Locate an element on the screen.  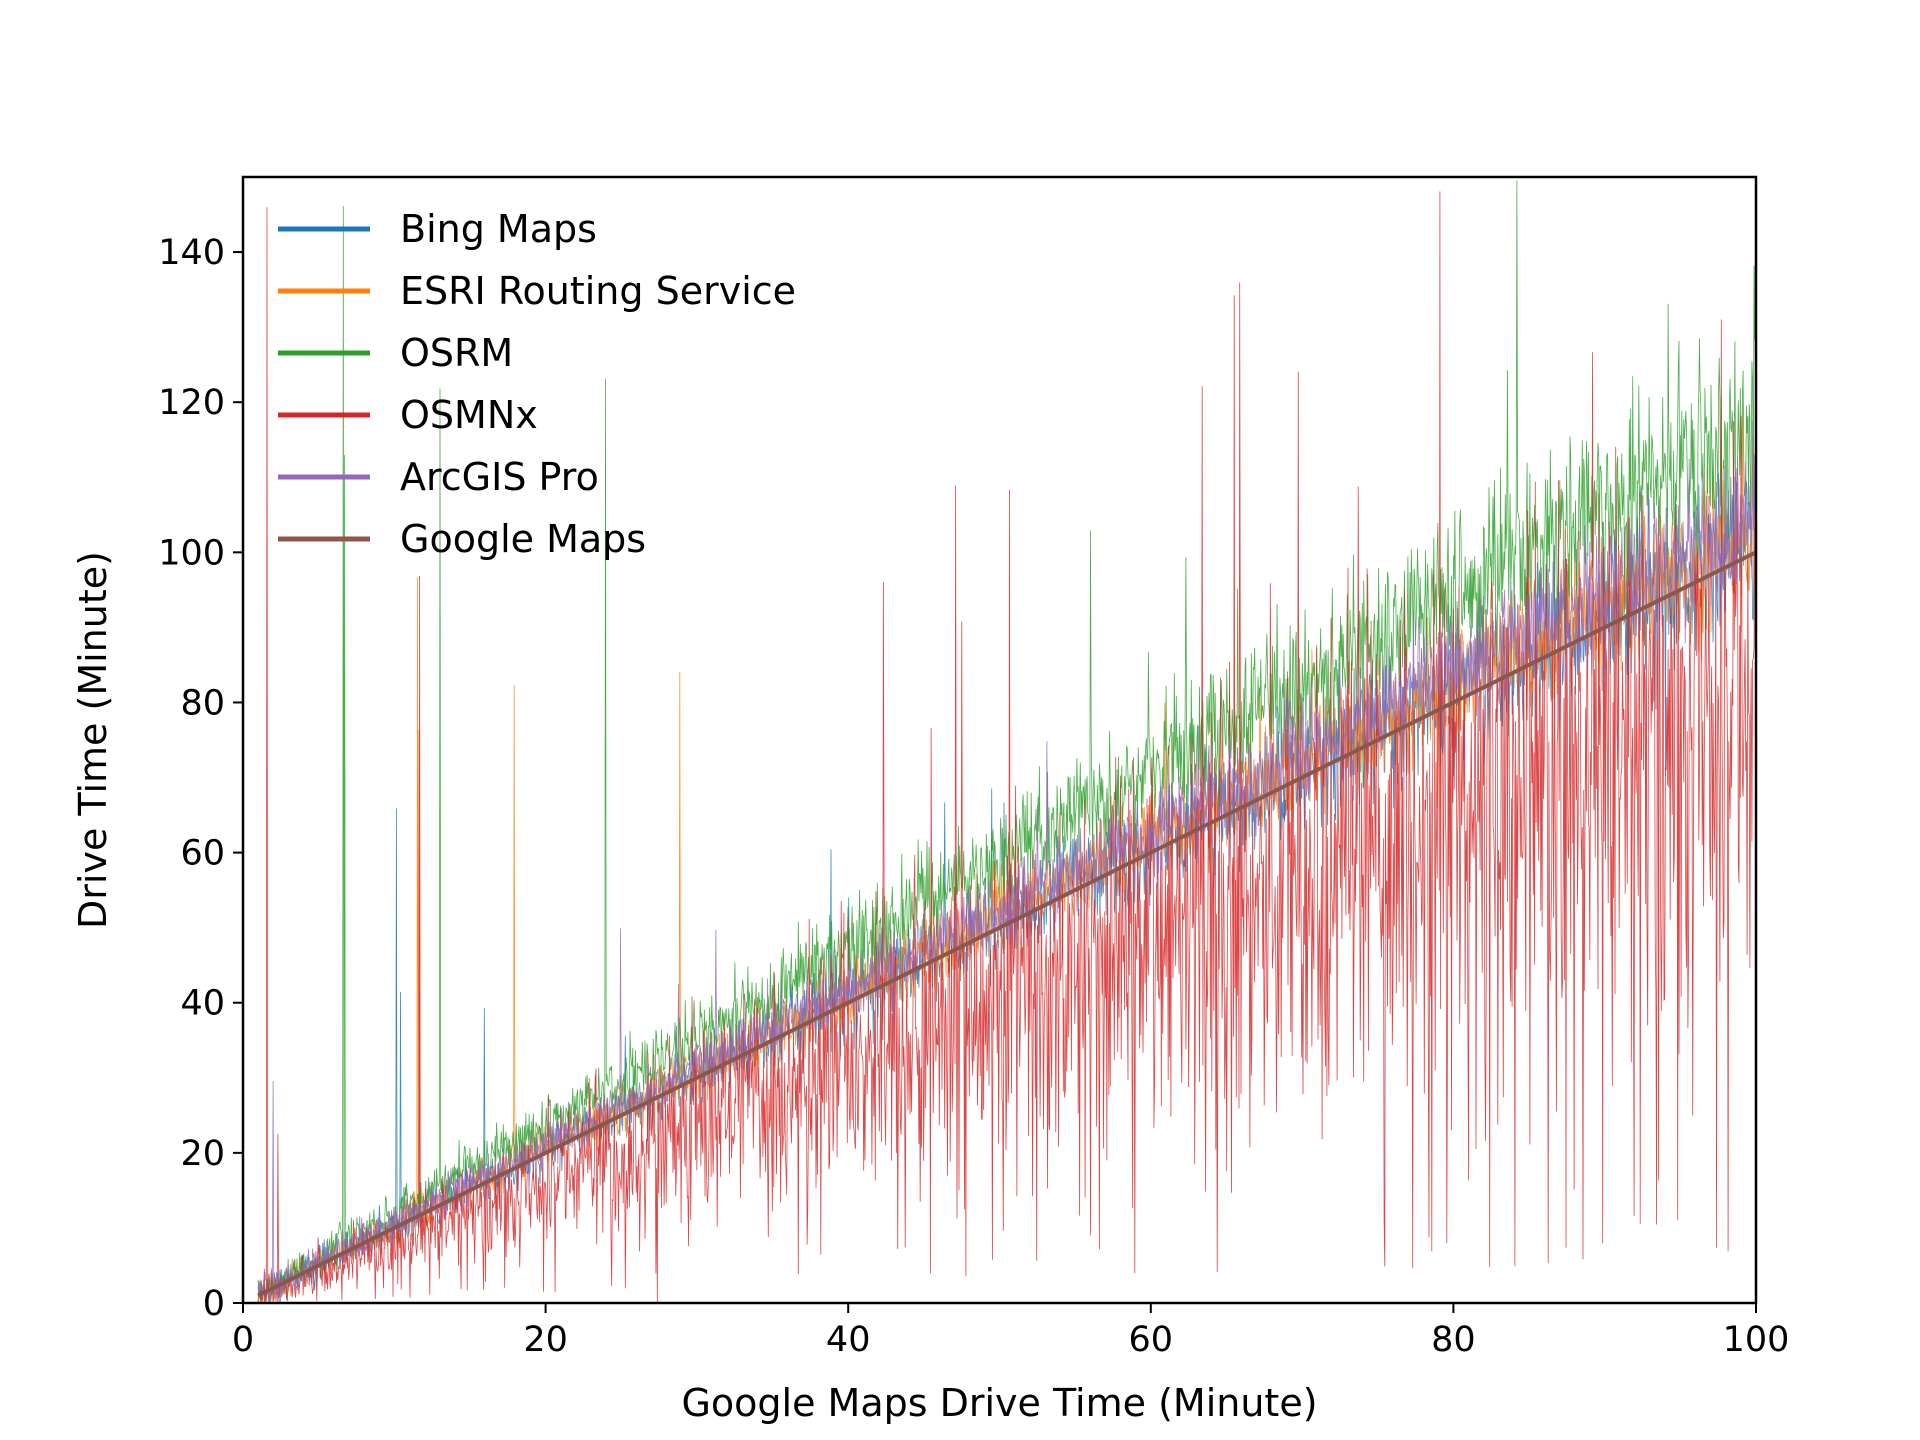
y-tick-label: 140 is located at coordinates (191, 253).